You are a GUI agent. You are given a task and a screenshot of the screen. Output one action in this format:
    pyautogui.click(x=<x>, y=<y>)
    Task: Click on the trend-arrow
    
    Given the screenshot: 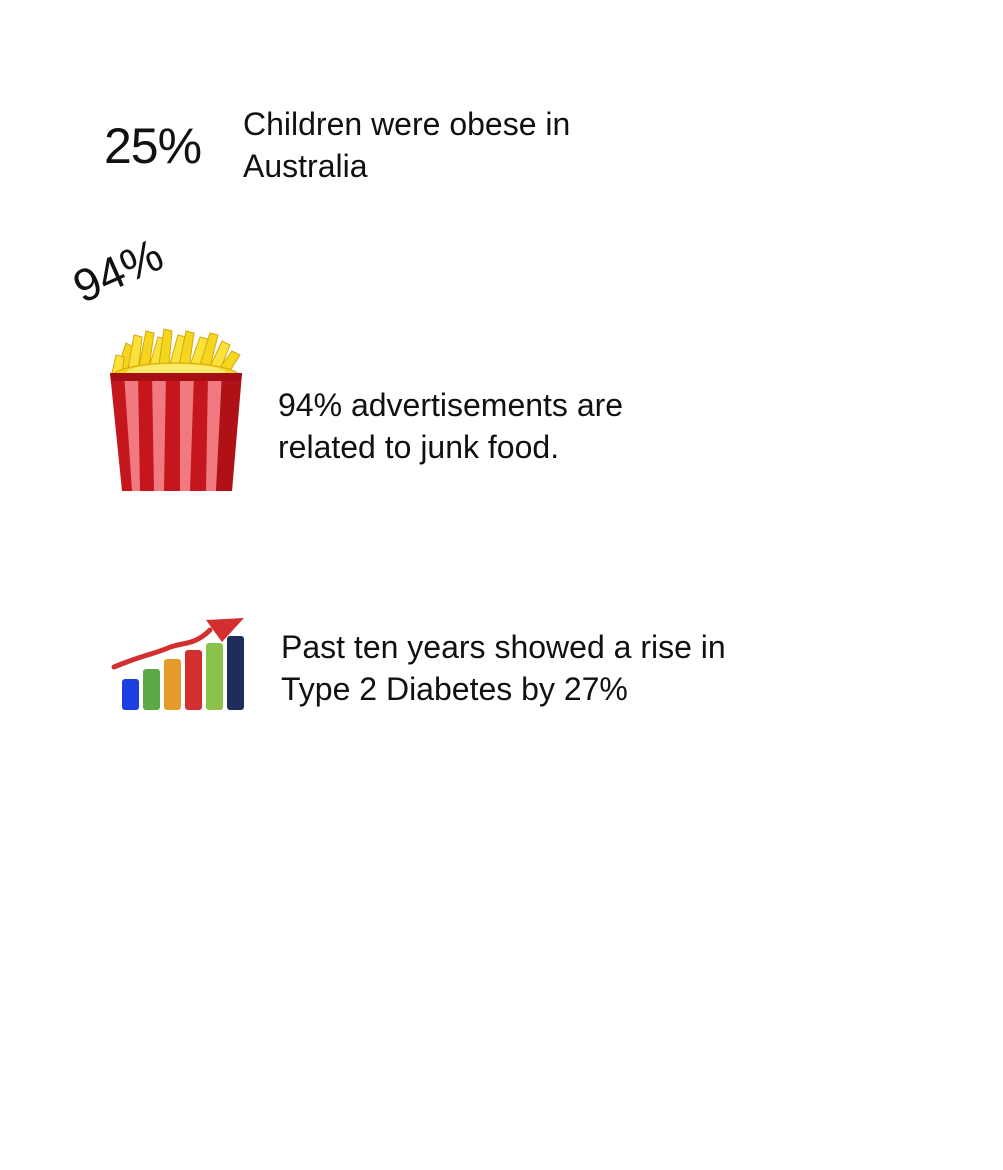 What is the action you would take?
    pyautogui.click(x=177, y=644)
    